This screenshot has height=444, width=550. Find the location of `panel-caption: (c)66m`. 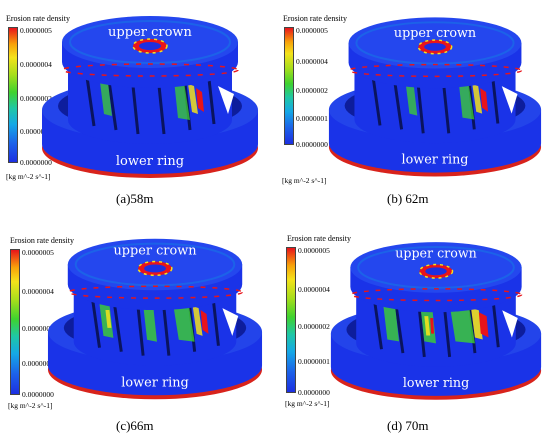

panel-caption: (c)66m is located at coordinates (135, 425).